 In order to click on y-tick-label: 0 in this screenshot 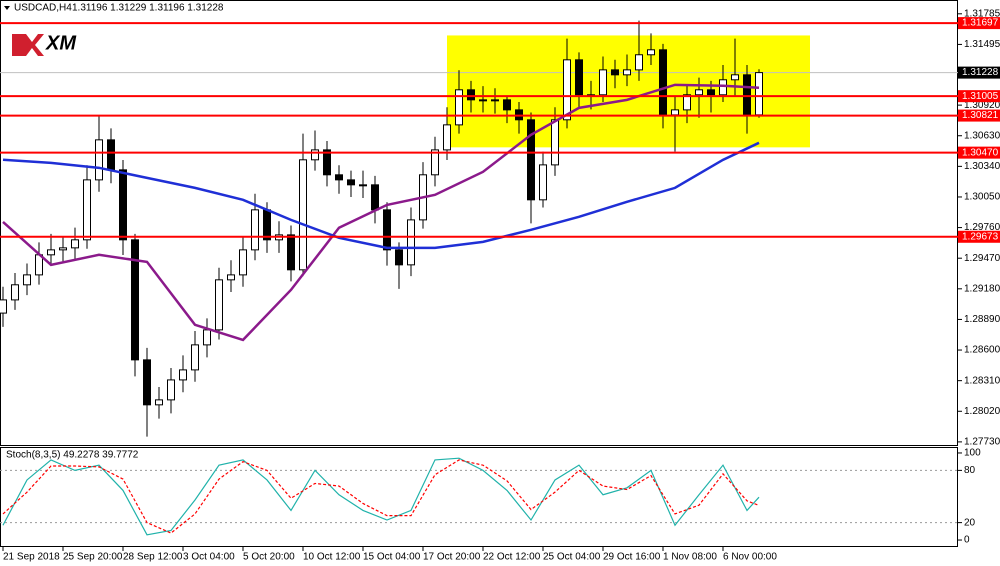, I will do `click(967, 540)`.